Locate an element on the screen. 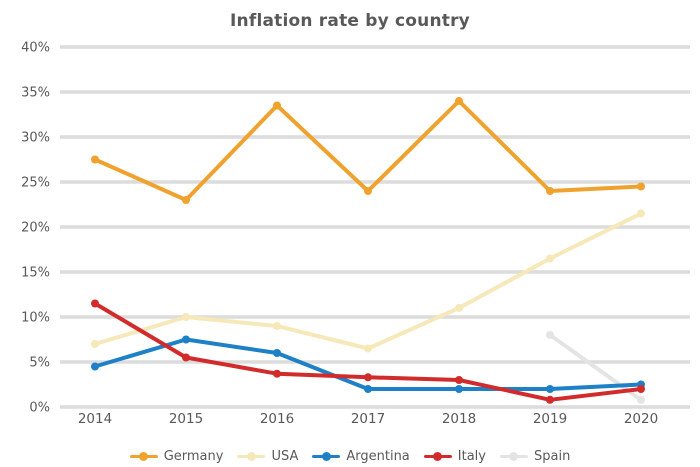 Image resolution: width=700 pixels, height=467 pixels. y-axis-label: 30% is located at coordinates (35, 138).